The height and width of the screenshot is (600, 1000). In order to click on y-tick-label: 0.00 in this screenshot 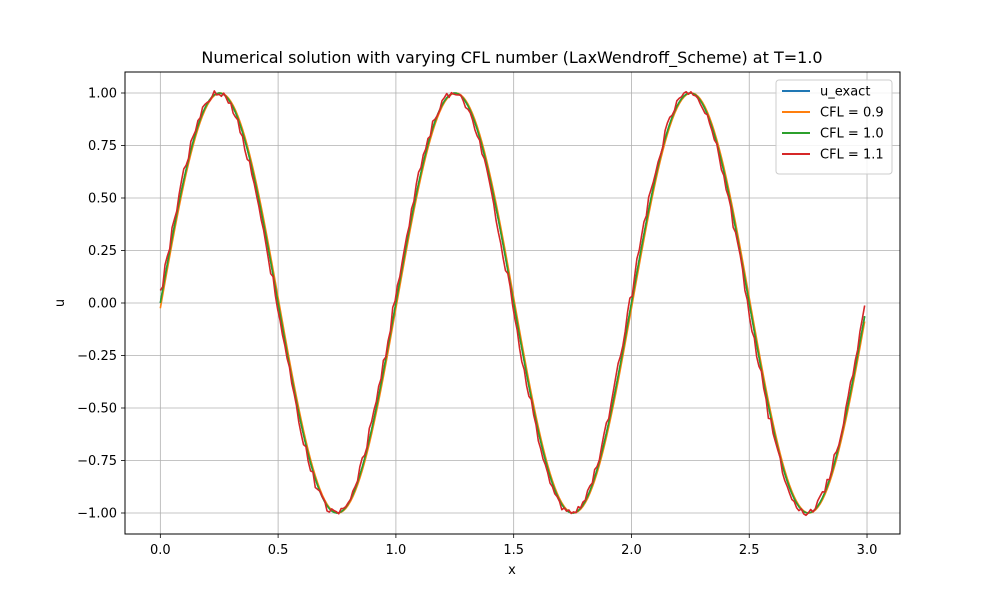, I will do `click(102, 304)`.